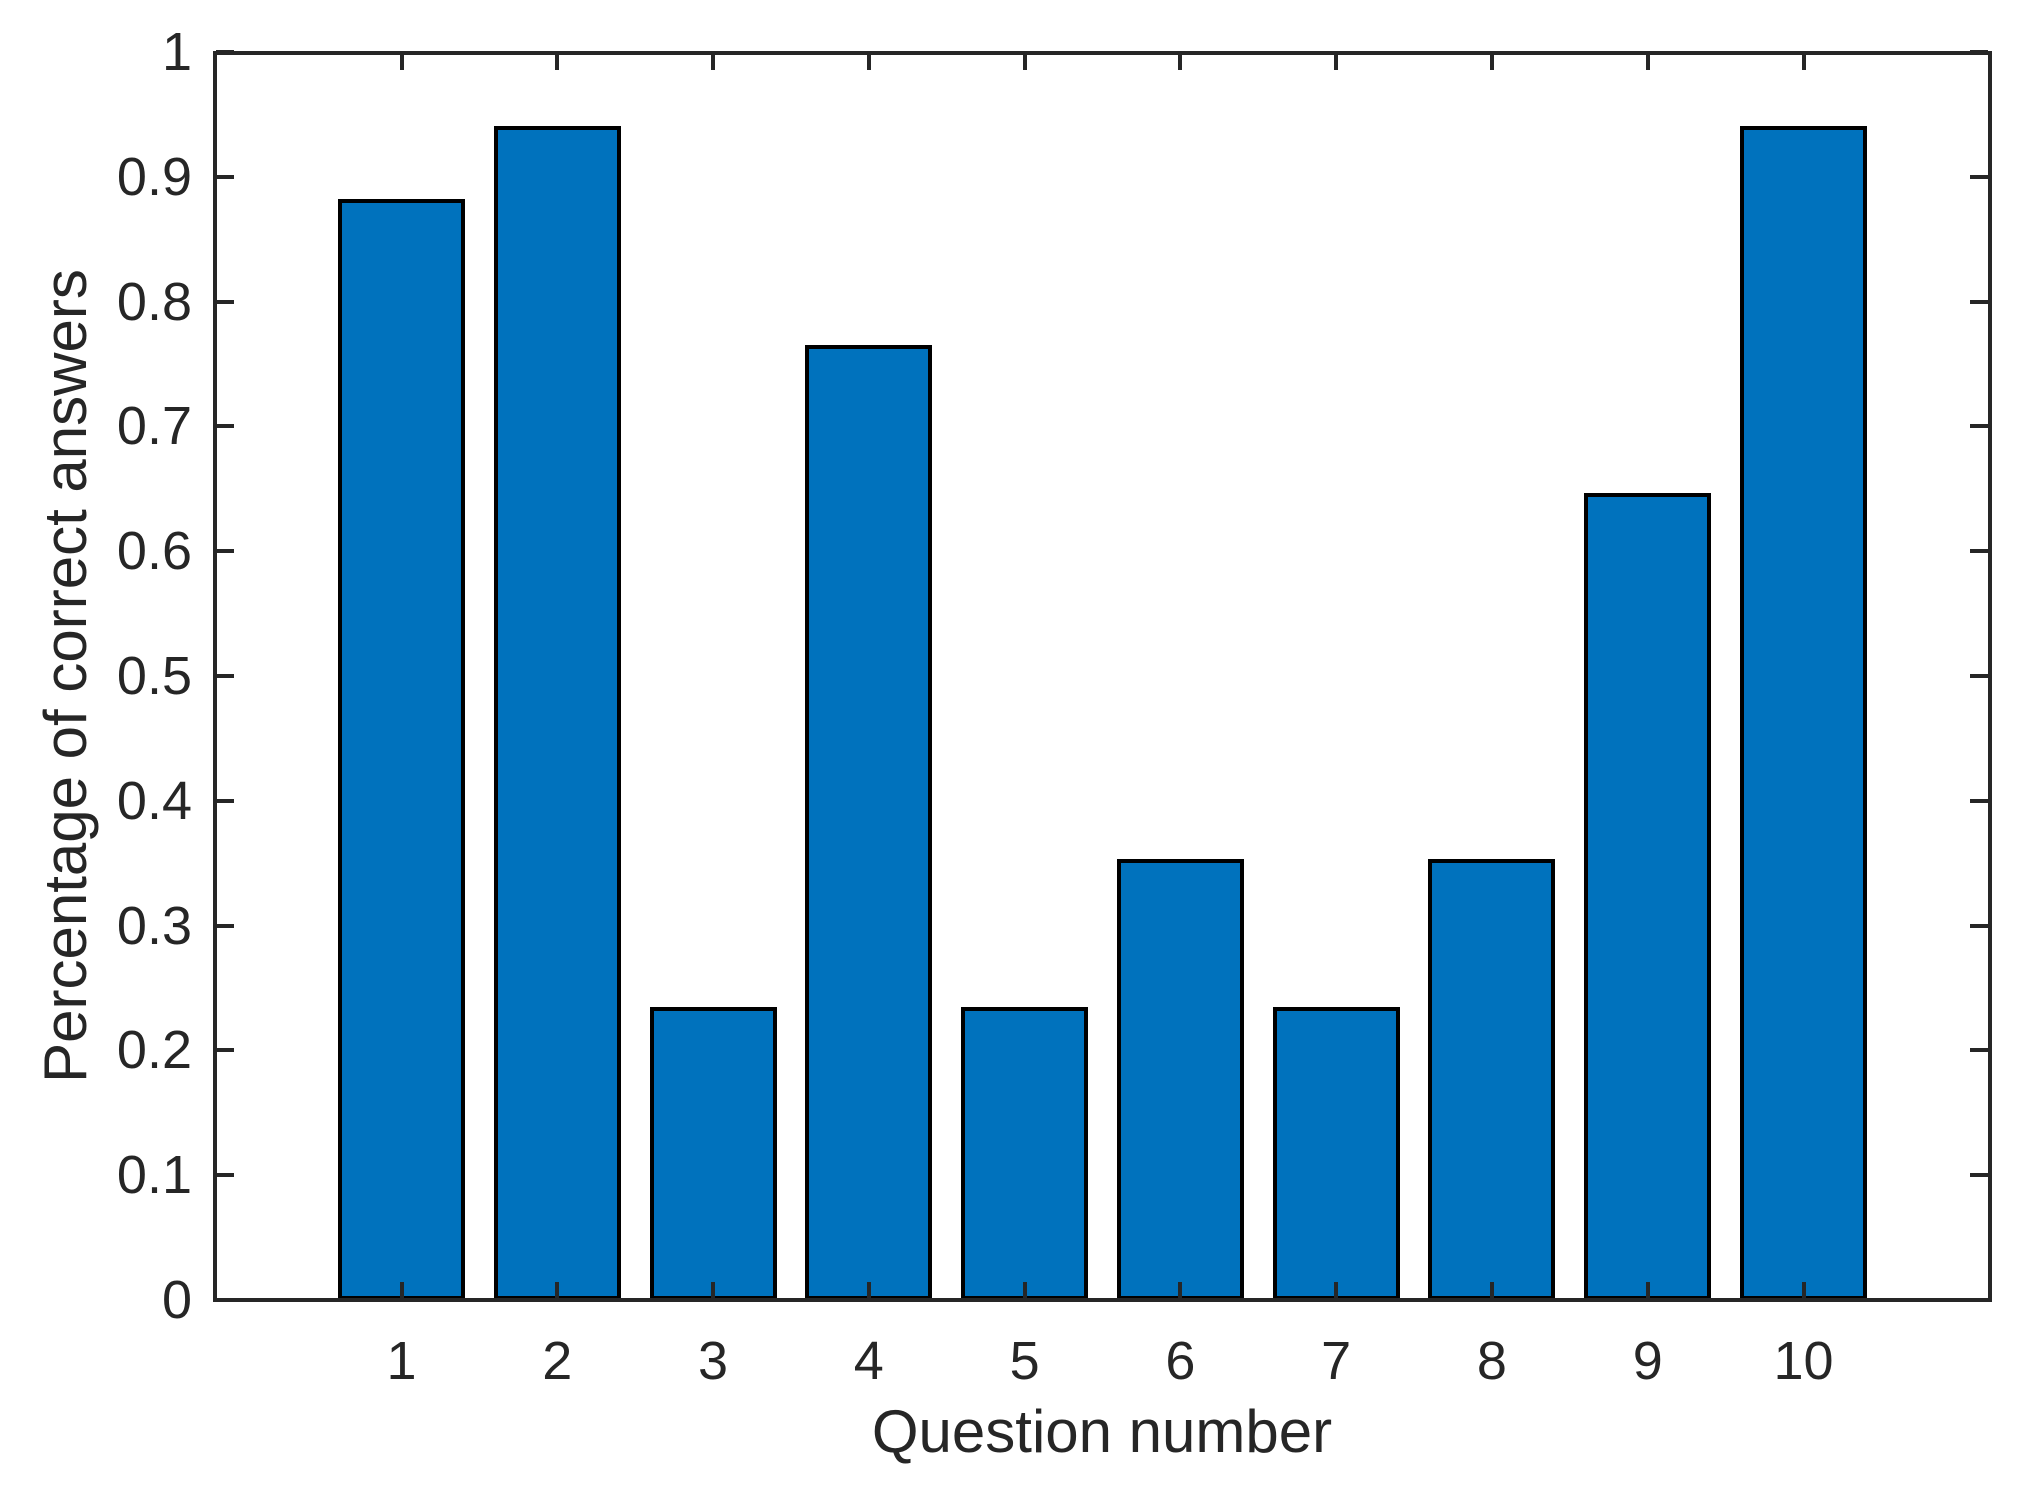  What do you see at coordinates (154, 800) in the screenshot?
I see `y-tick-label: 0.4` at bounding box center [154, 800].